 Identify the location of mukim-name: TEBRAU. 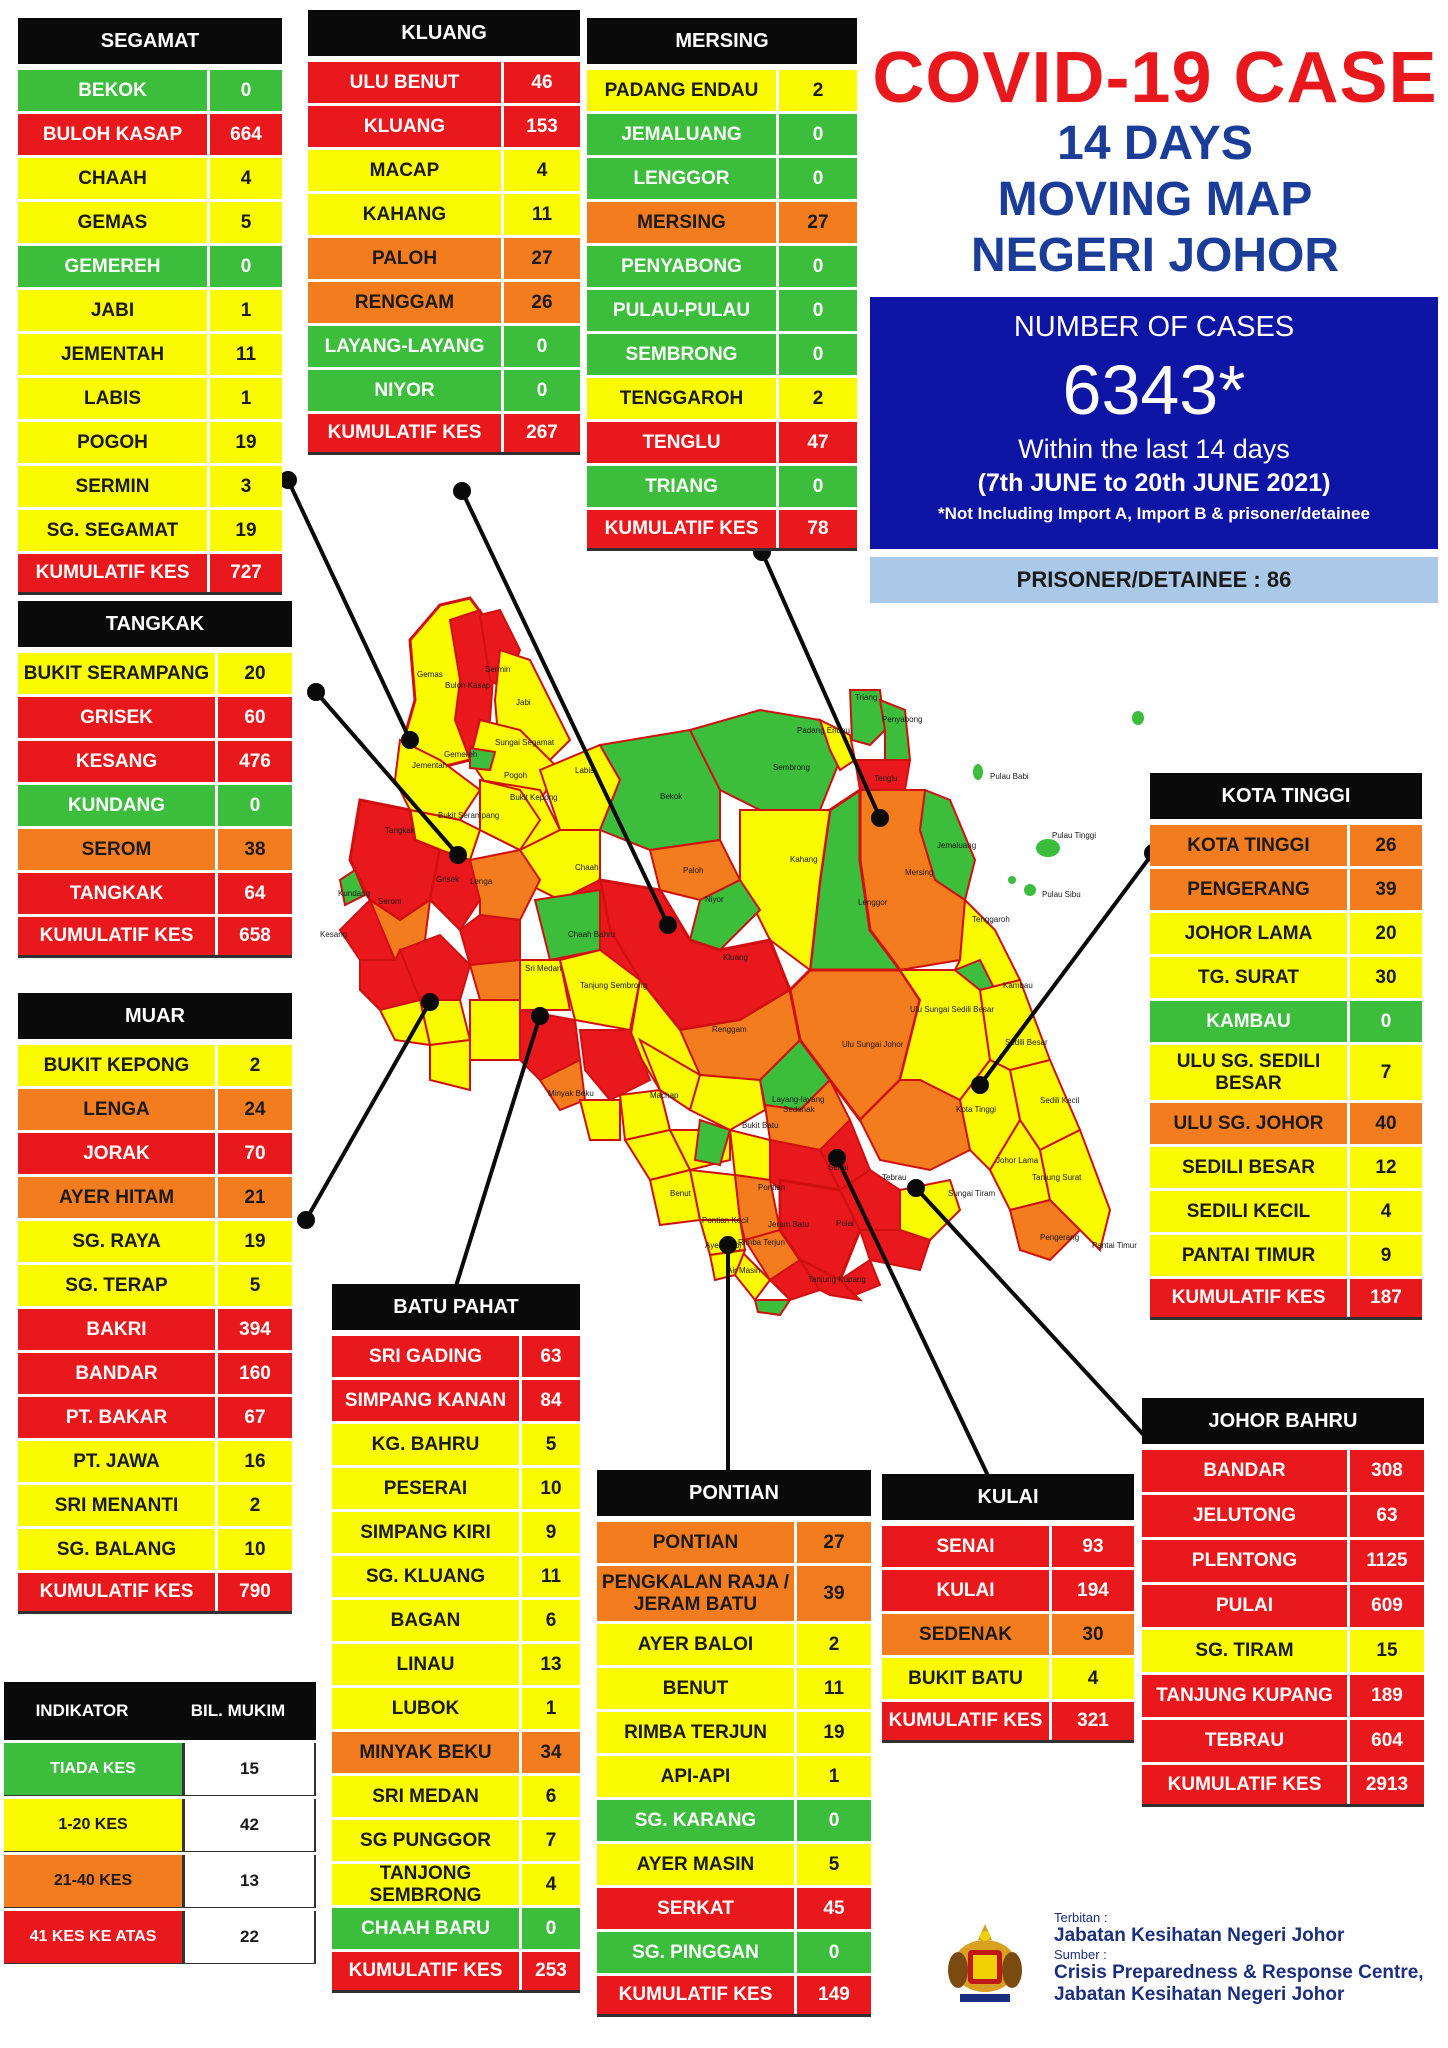
(1246, 1741).